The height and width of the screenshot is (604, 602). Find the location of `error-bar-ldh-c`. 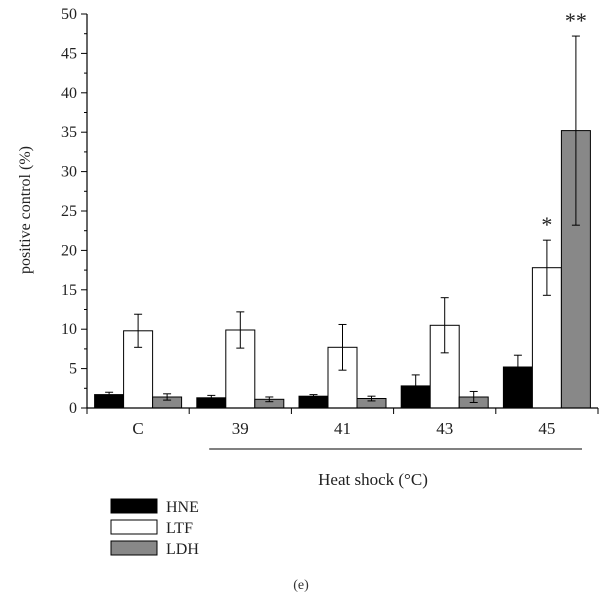

error-bar-ldh-c is located at coordinates (167, 397).